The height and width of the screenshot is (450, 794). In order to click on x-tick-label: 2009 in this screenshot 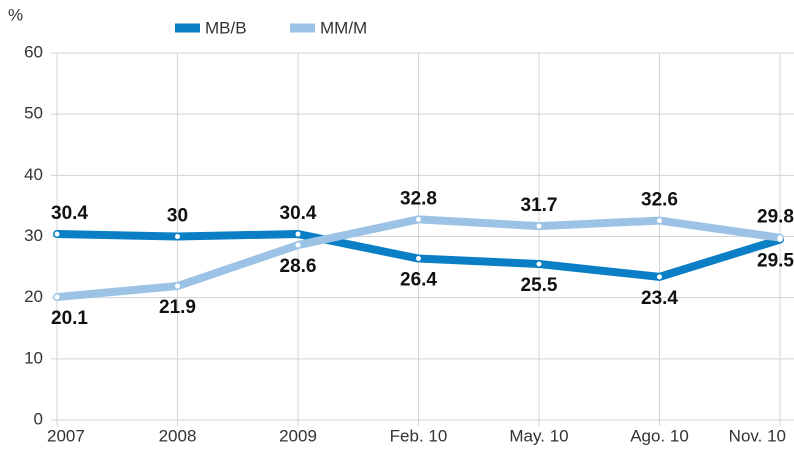, I will do `click(298, 435)`.